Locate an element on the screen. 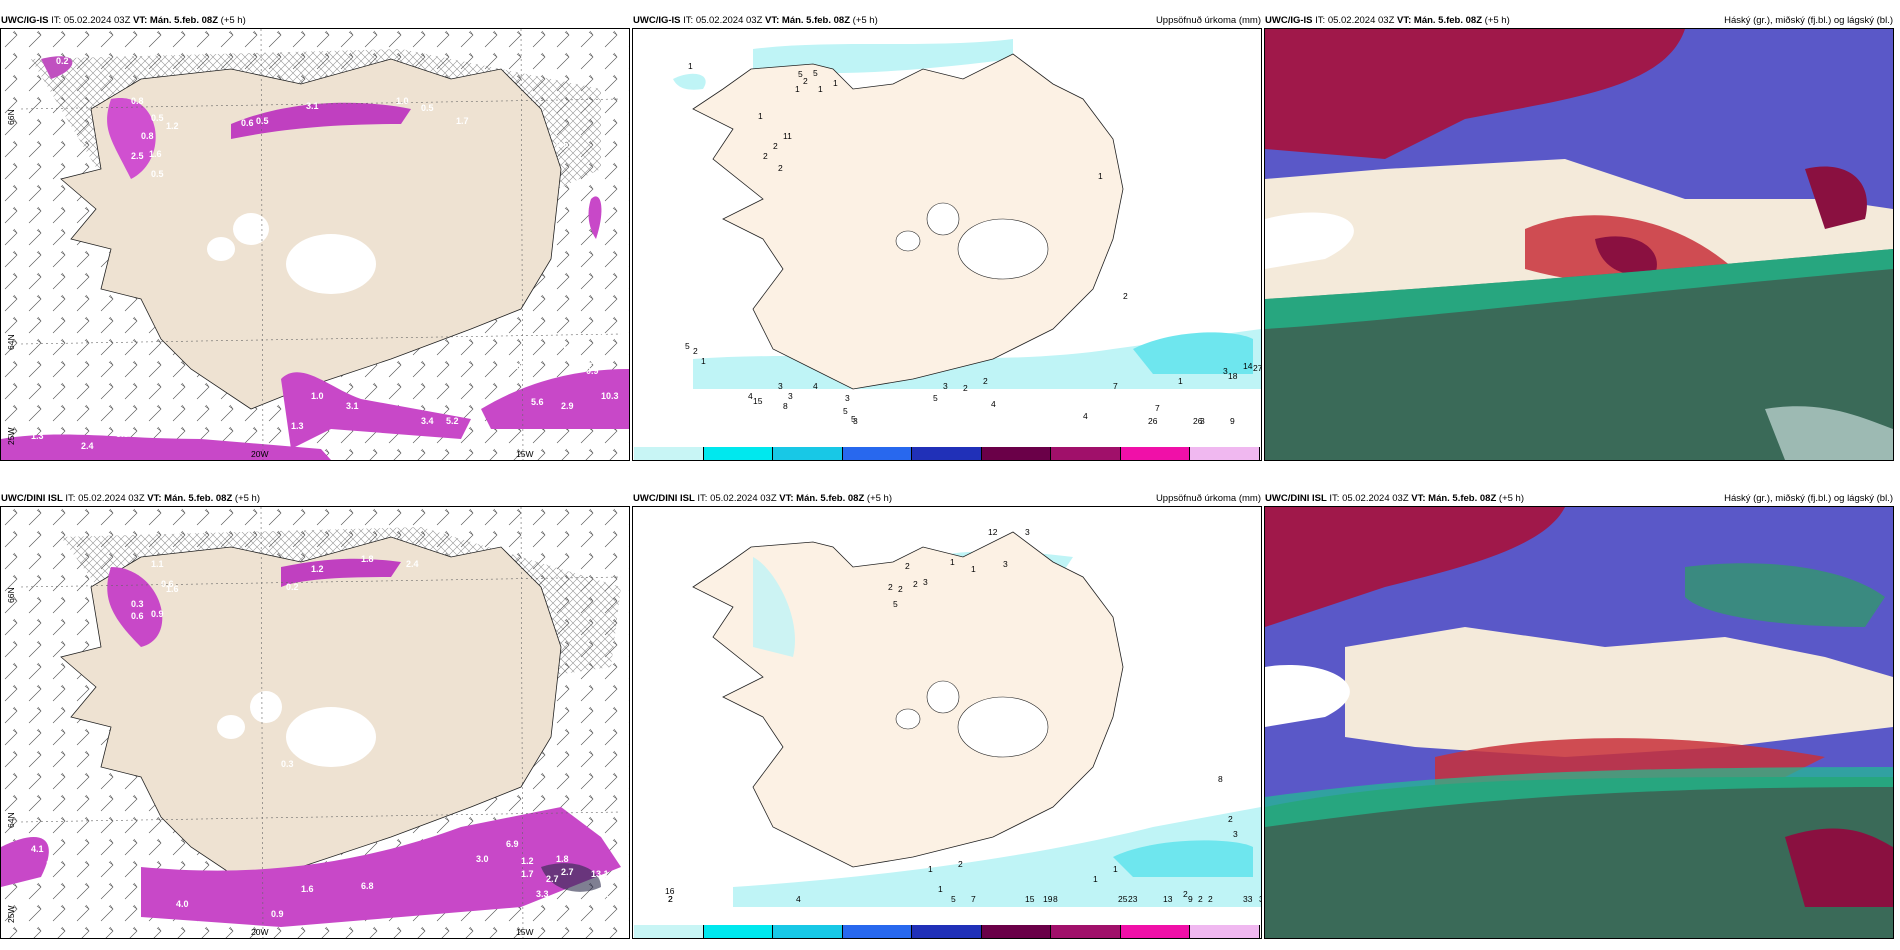 This screenshot has width=1900, height=950. wind-label: 1.6 is located at coordinates (172, 589).